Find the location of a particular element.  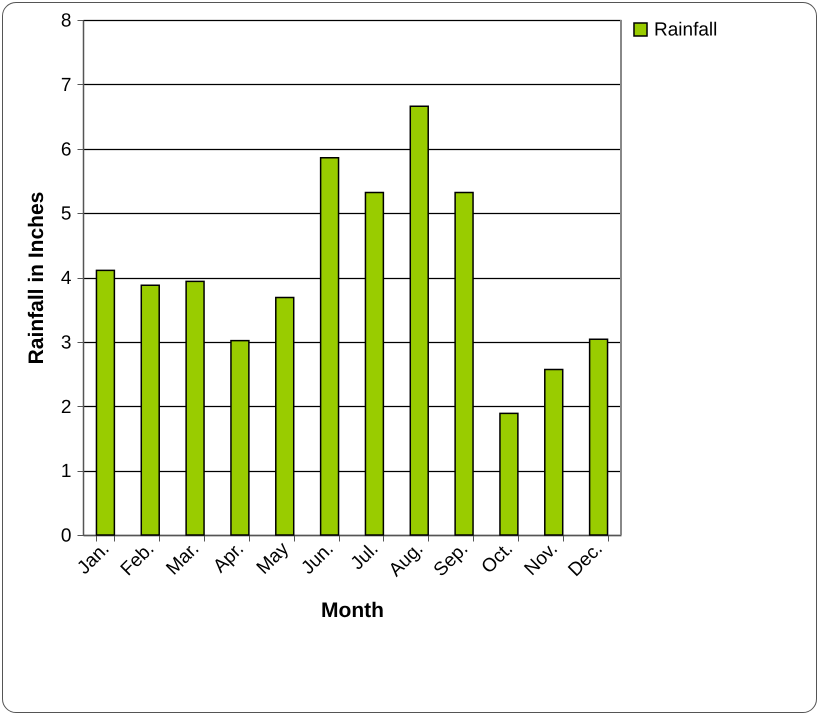

x-tick-label: Feb. is located at coordinates (137, 559).